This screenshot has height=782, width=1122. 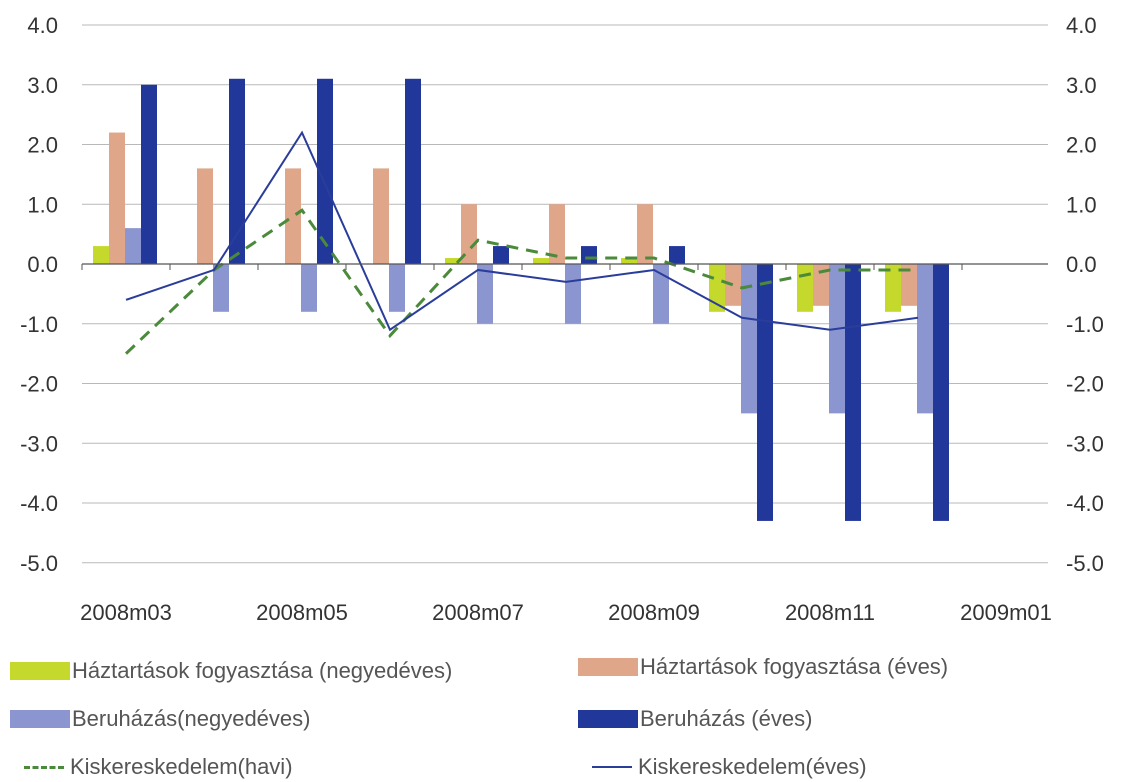 What do you see at coordinates (1085, 503) in the screenshot?
I see `y-tick-label-right: -4.0` at bounding box center [1085, 503].